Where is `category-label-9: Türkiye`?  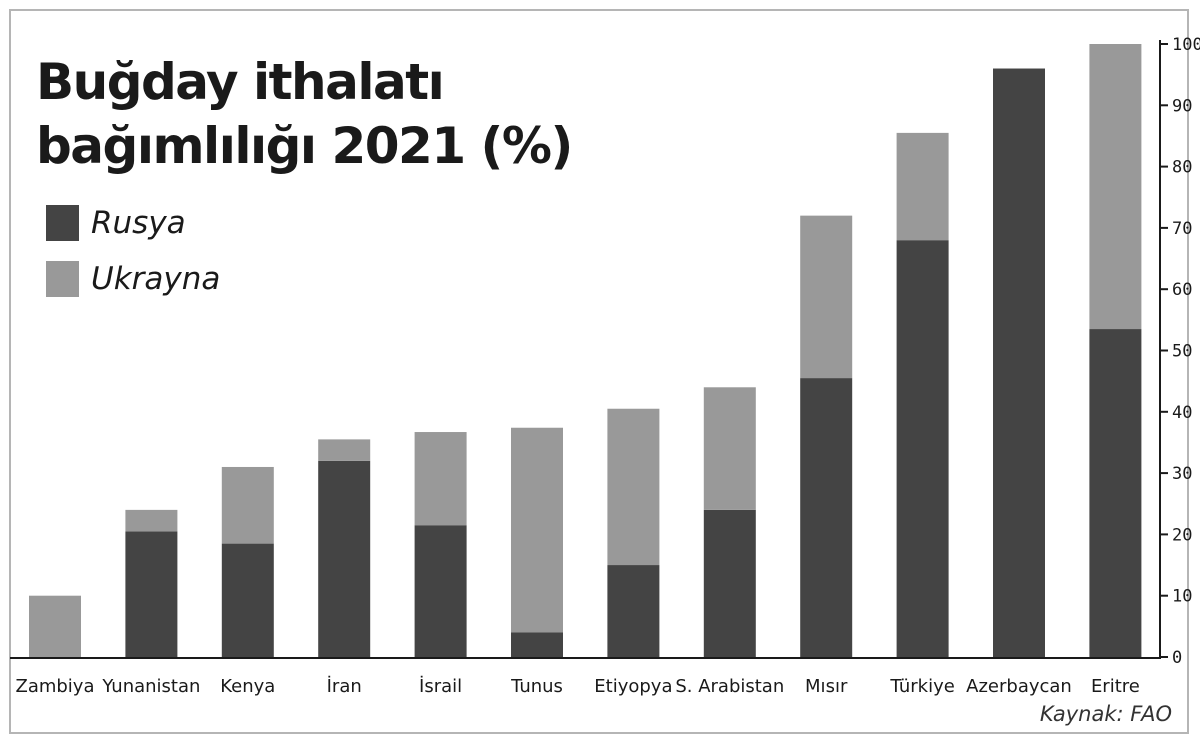 category-label-9: Türkiye is located at coordinates (922, 686).